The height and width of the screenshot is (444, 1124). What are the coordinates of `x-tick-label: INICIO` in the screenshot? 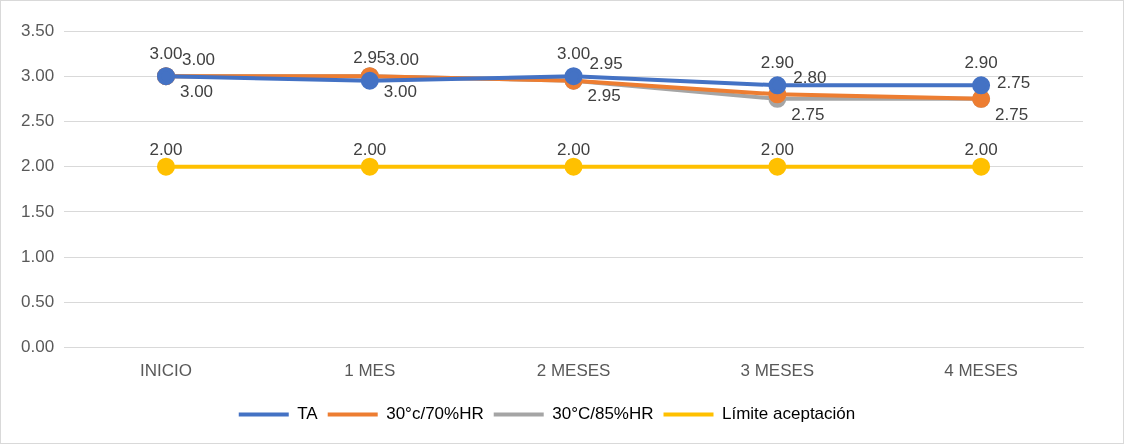 It's located at (166, 371).